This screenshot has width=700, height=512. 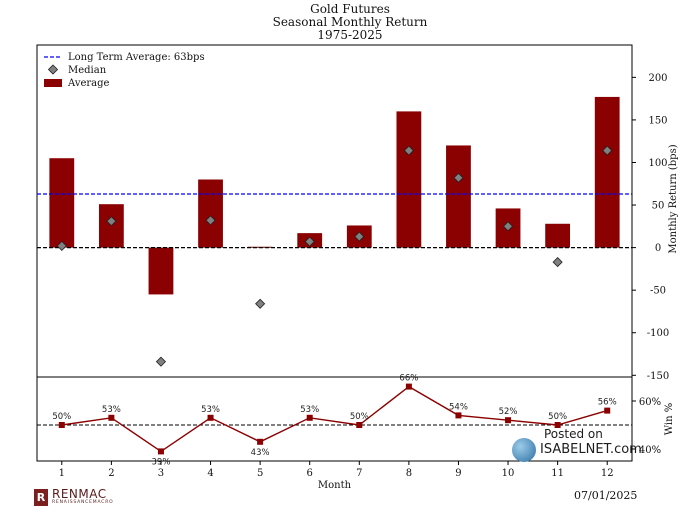 I want to click on x-tick-label: 5, so click(x=260, y=473).